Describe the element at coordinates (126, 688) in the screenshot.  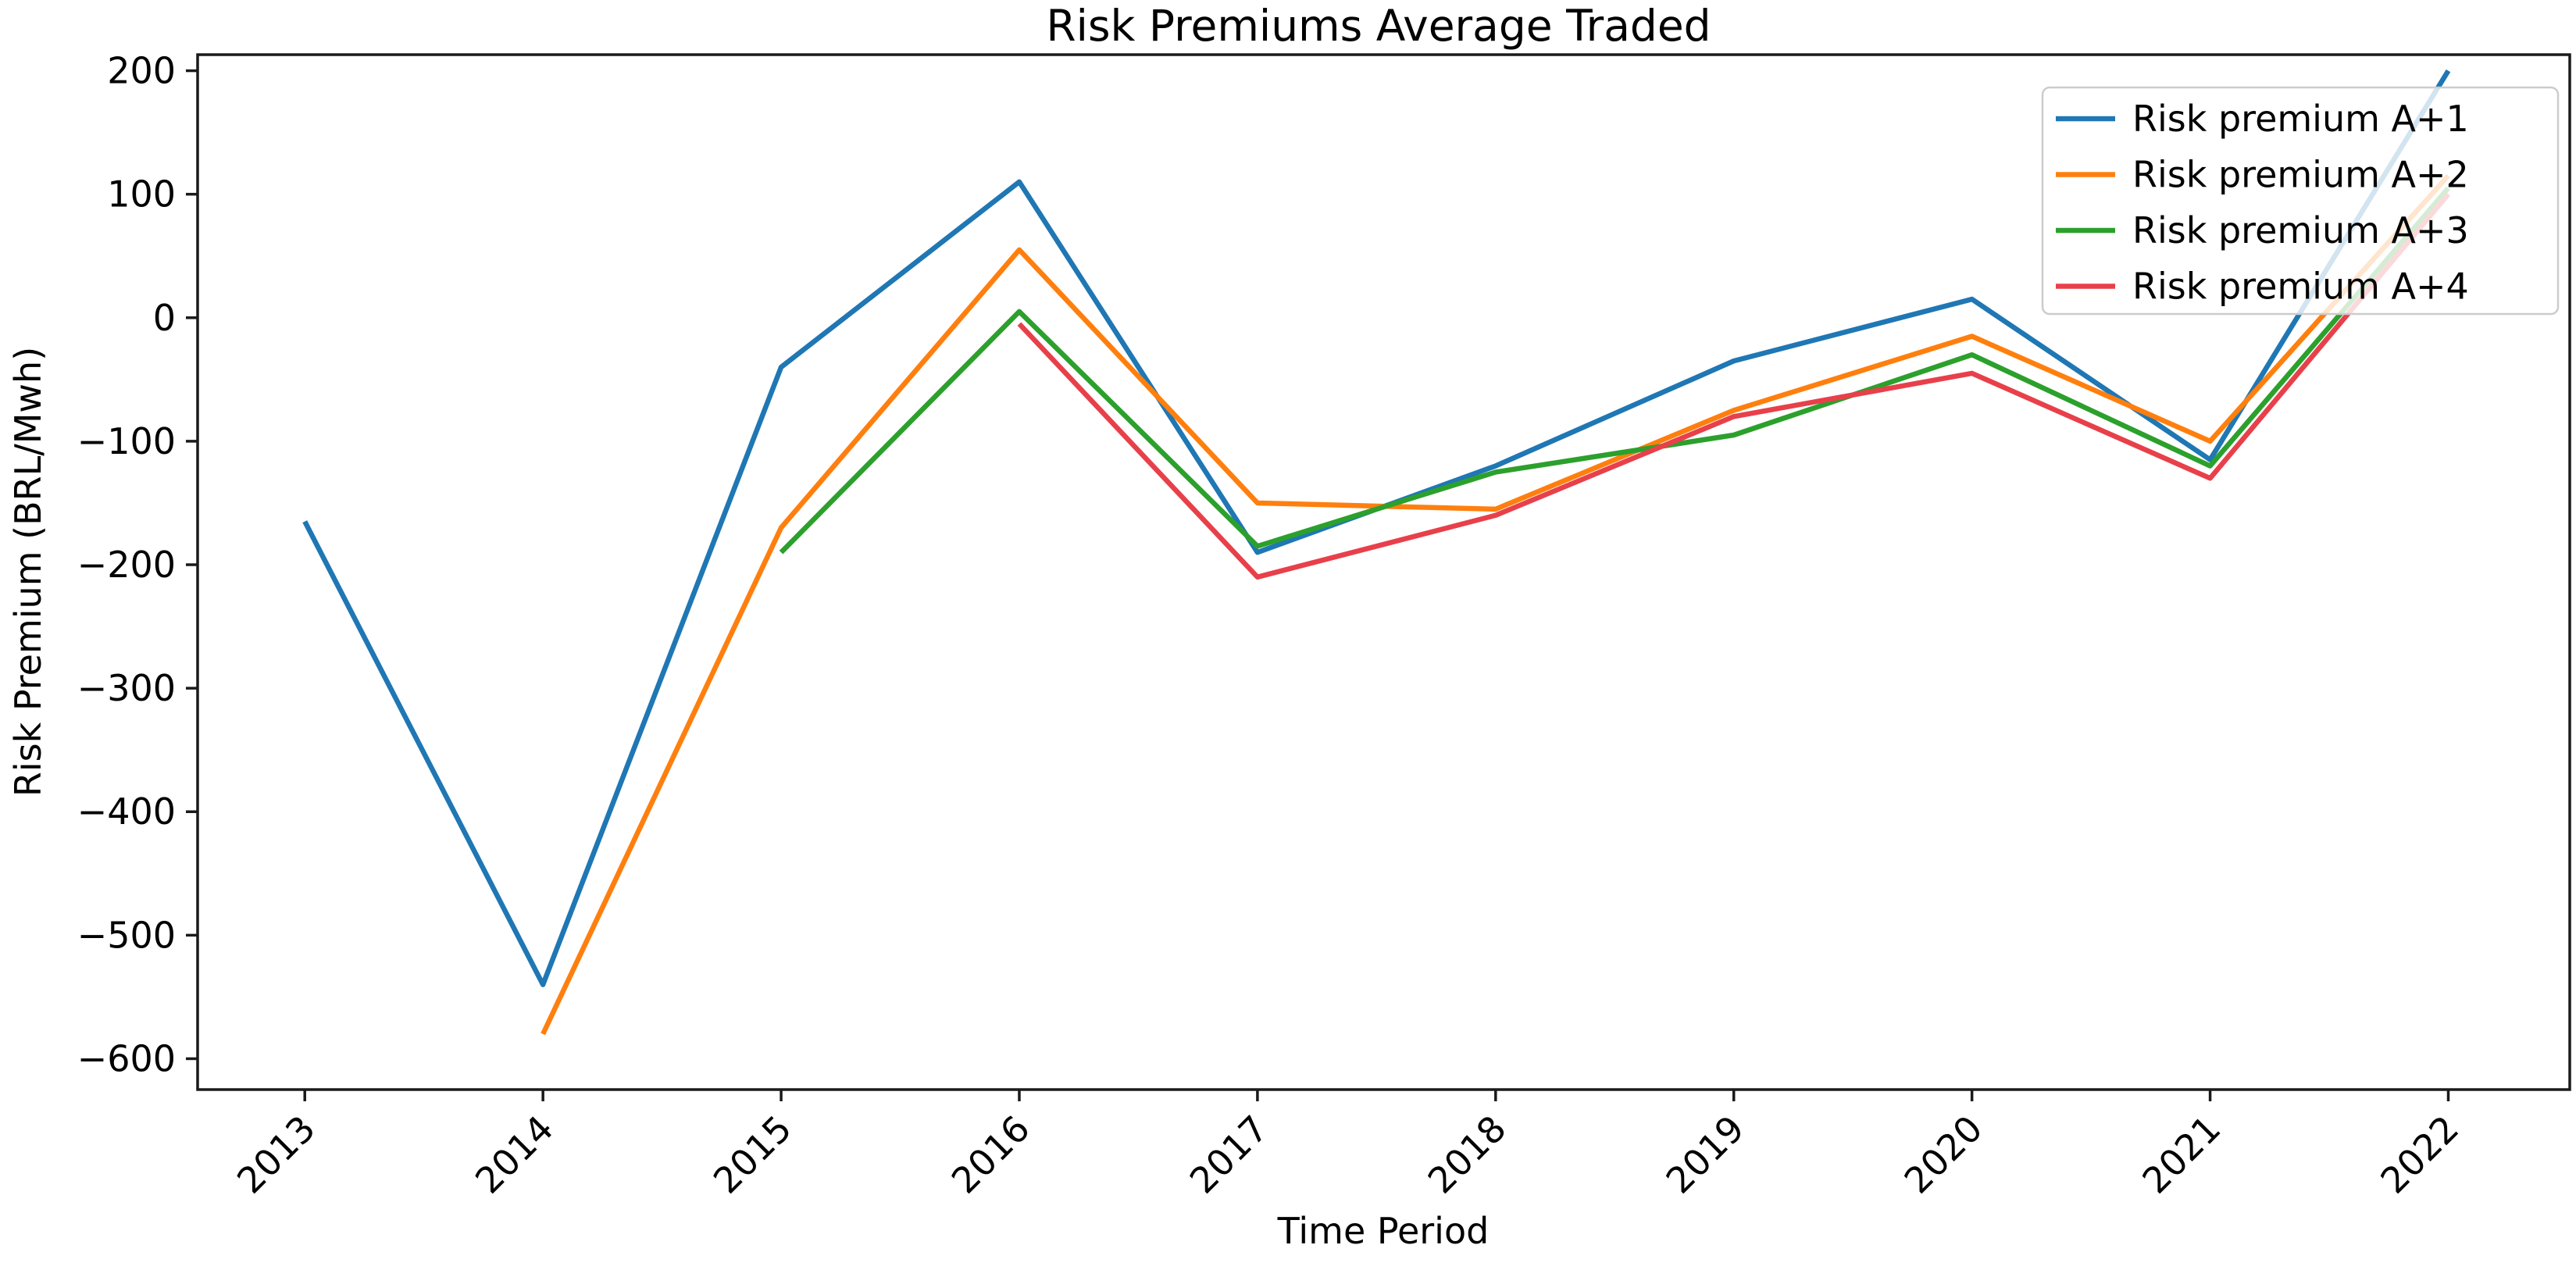
I see `y-tick-label: −300` at that location.